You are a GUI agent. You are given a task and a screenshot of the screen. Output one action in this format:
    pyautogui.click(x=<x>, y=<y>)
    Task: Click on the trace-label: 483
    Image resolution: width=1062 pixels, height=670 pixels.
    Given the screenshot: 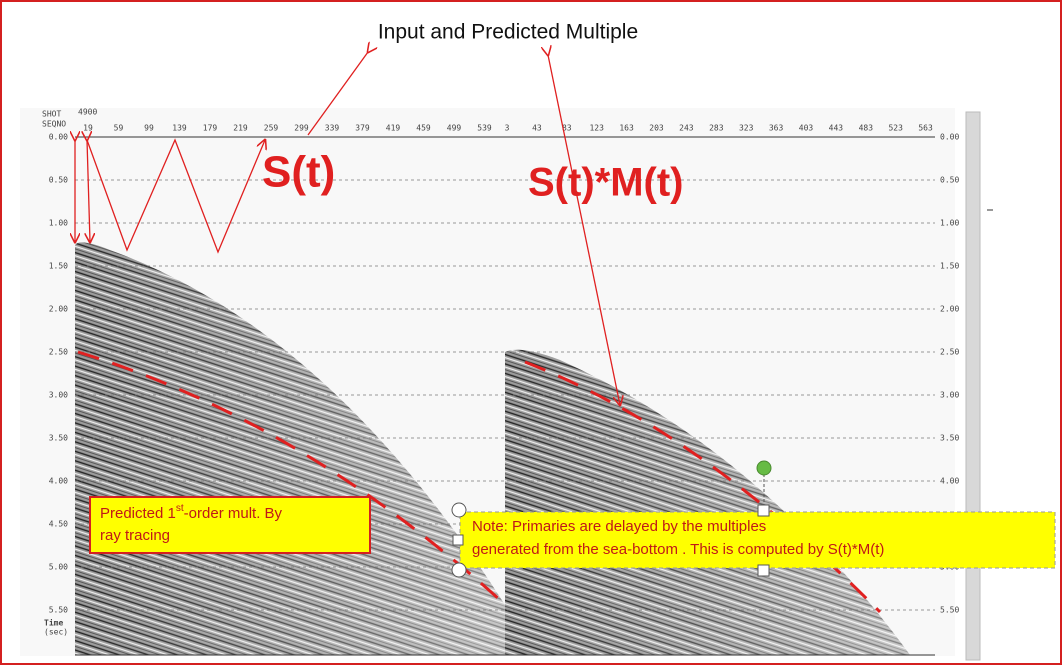 What is the action you would take?
    pyautogui.click(x=866, y=128)
    